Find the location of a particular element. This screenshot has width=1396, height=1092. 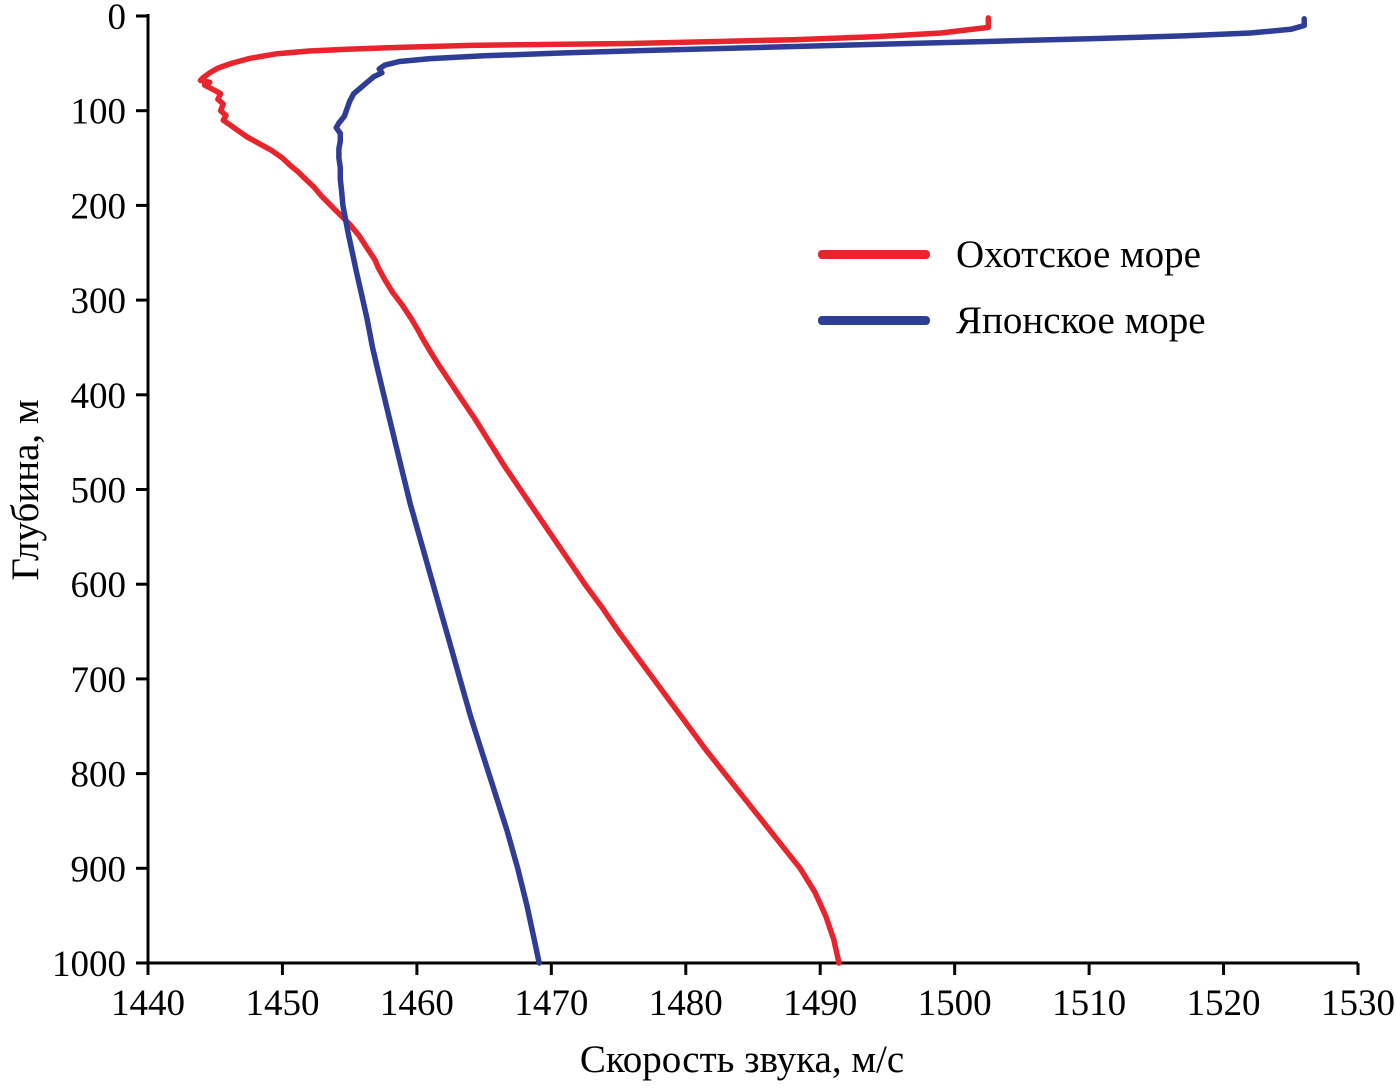

legend-item-japan-sea: Японское море is located at coordinates (1012, 320).